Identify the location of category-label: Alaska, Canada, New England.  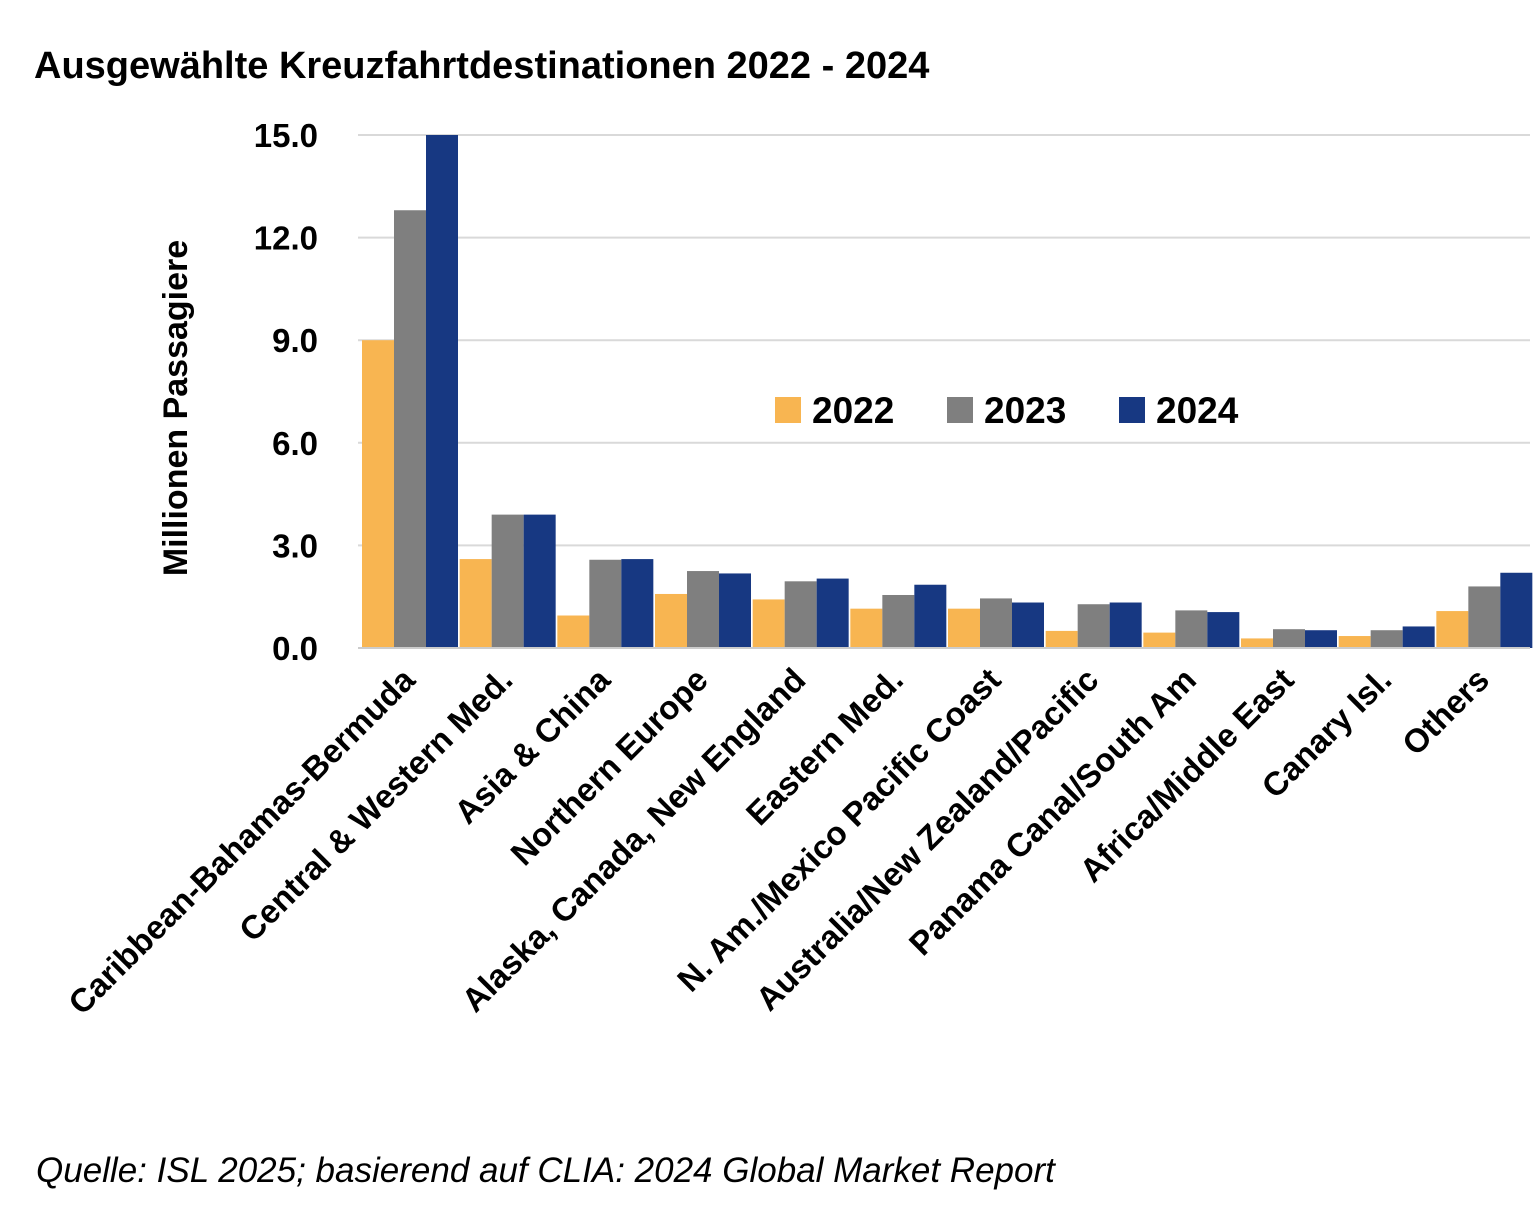
(633, 840).